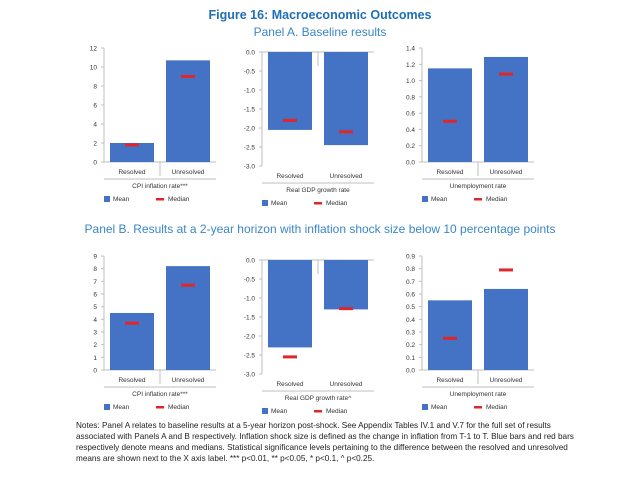 The height and width of the screenshot is (488, 640). I want to click on y-tick-label: 5, so click(95, 307).